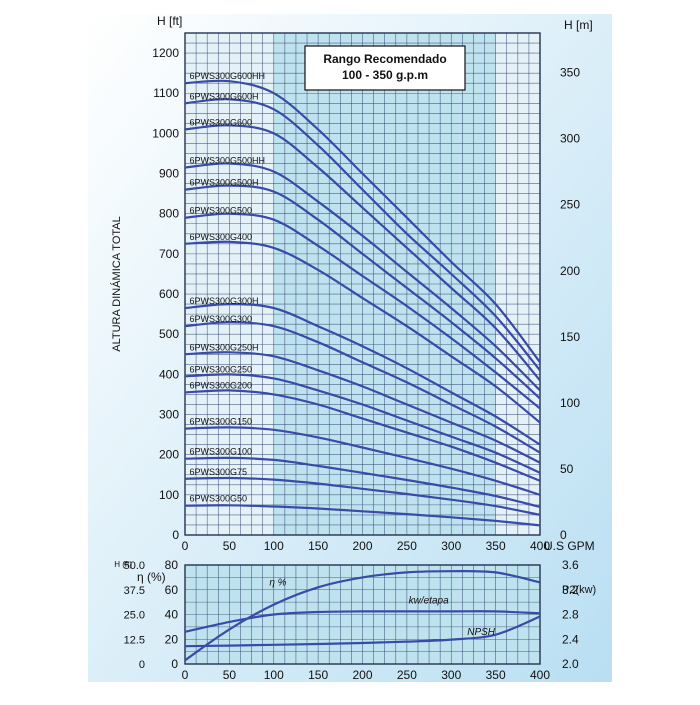 This screenshot has height=705, width=700. What do you see at coordinates (169, 374) in the screenshot?
I see `y-tick-label-ft: 400` at bounding box center [169, 374].